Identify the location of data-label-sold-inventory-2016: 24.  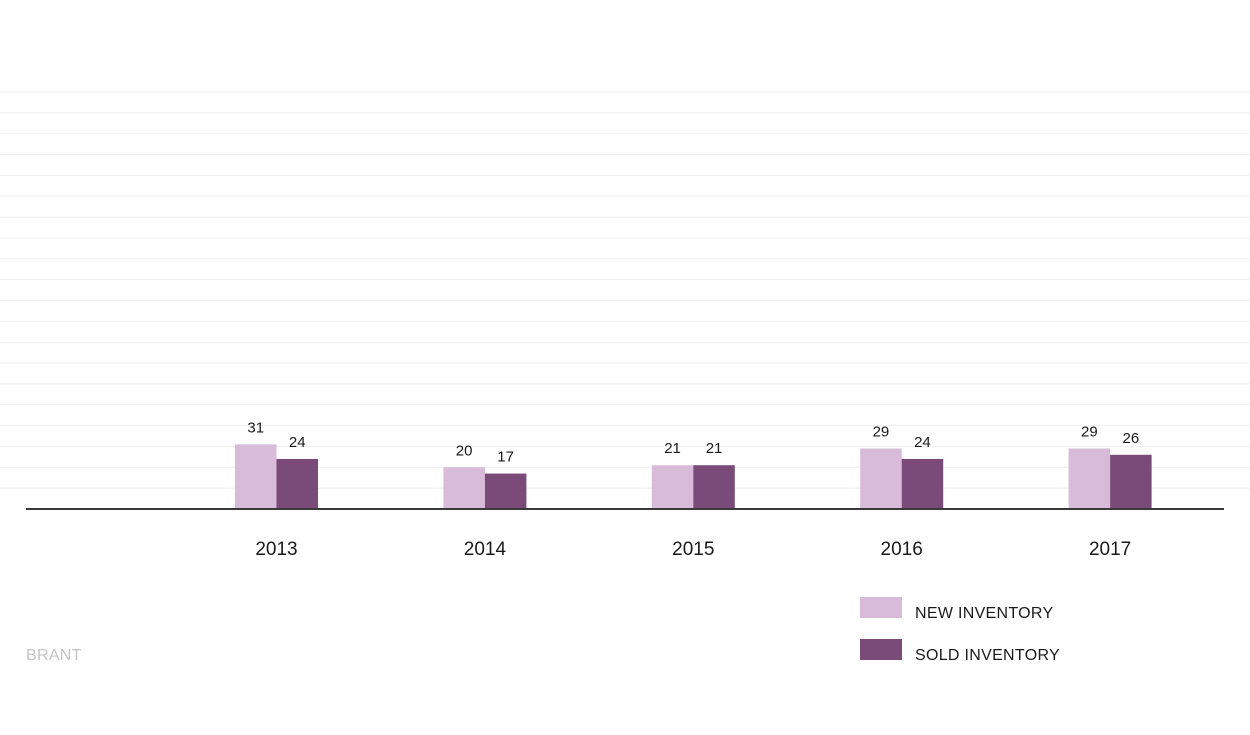
(922, 442).